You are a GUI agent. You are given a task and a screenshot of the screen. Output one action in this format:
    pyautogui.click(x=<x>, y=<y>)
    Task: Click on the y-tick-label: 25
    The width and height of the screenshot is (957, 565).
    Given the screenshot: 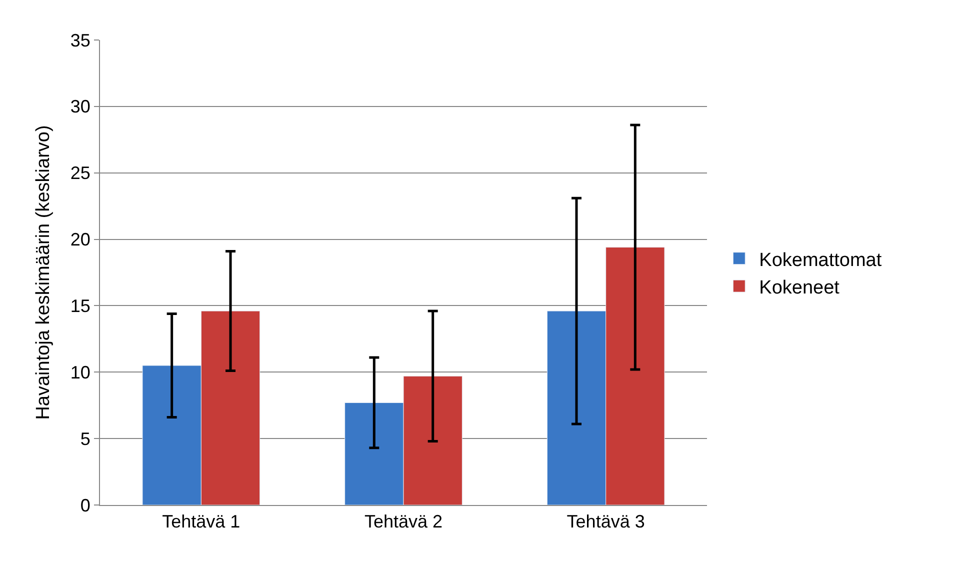 What is the action you would take?
    pyautogui.click(x=80, y=173)
    